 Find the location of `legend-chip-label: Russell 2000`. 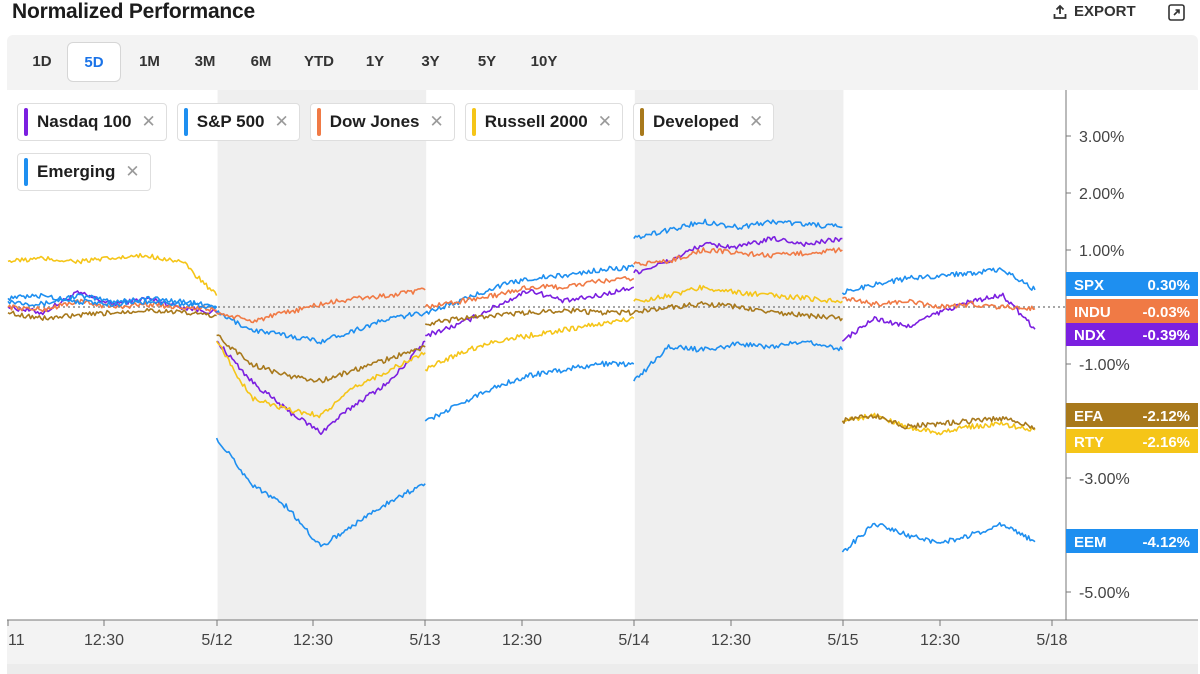

legend-chip-label: Russell 2000 is located at coordinates (536, 121).